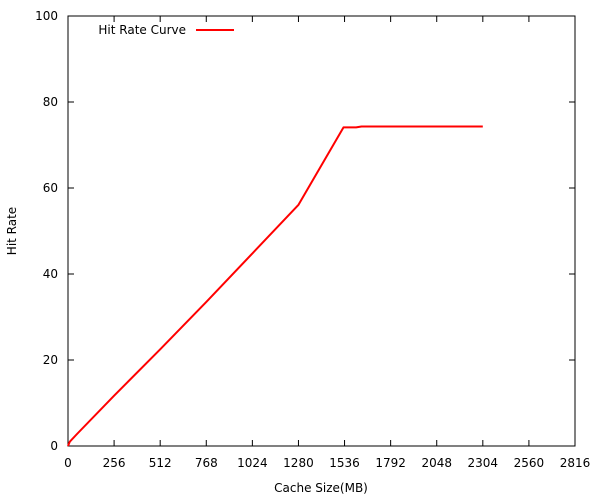  Describe the element at coordinates (50, 188) in the screenshot. I see `y-tick-label: 60` at that location.